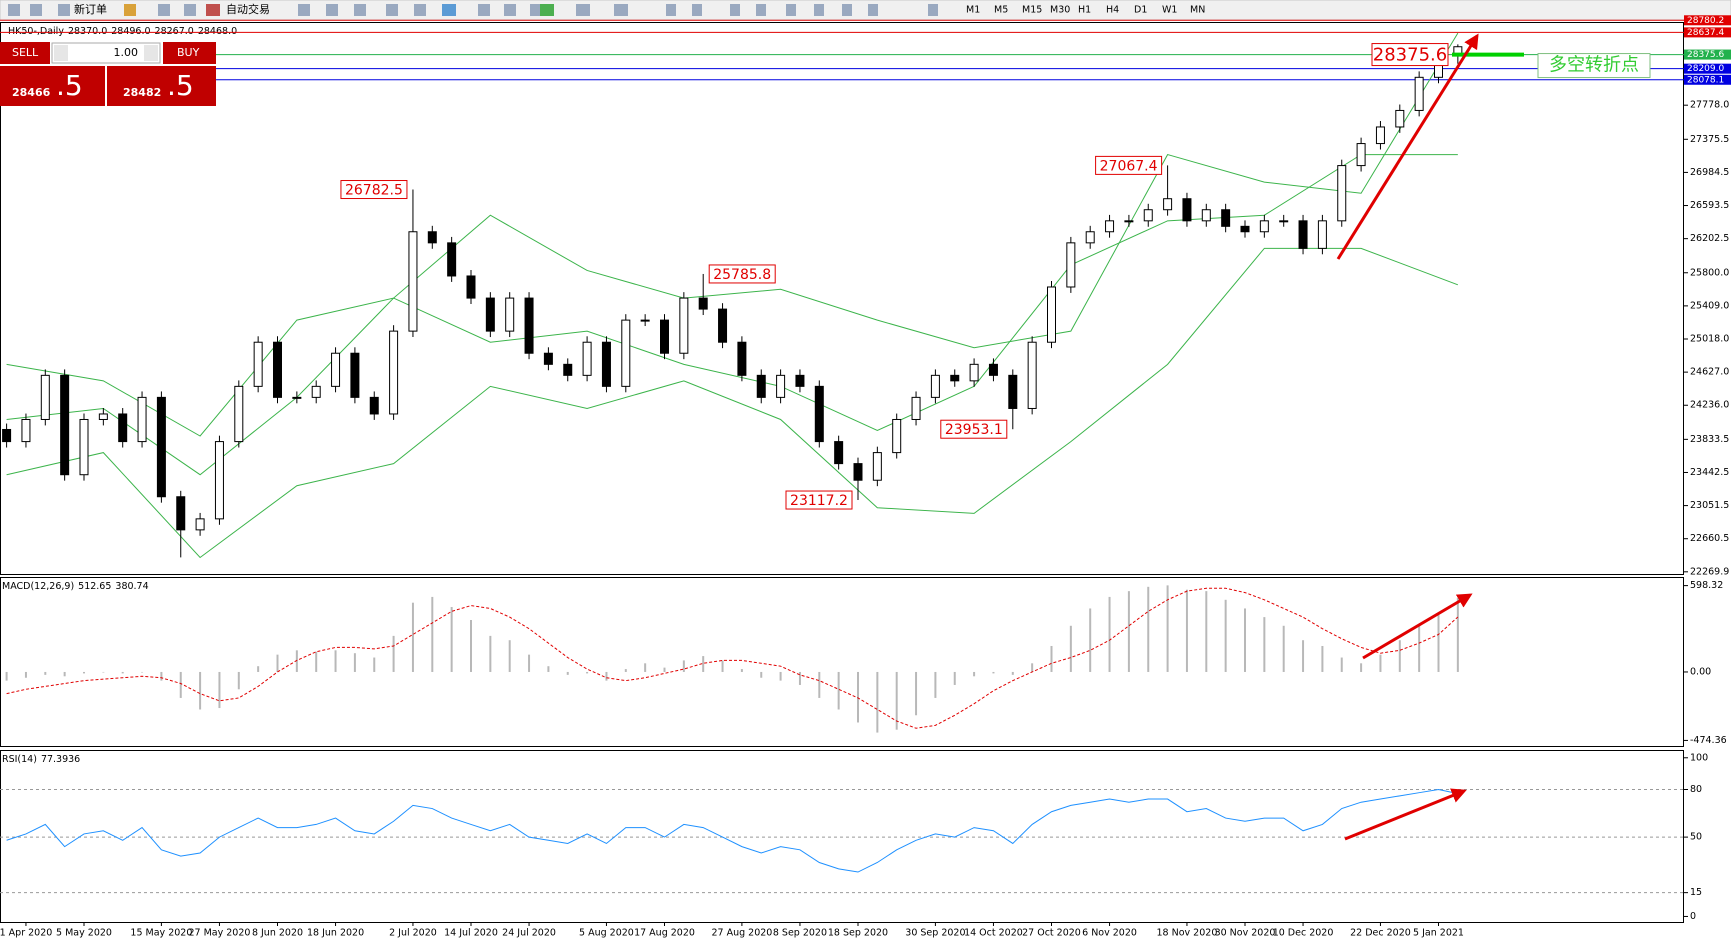 The width and height of the screenshot is (1731, 943). I want to click on timeframe-button: M15, so click(1032, 10).